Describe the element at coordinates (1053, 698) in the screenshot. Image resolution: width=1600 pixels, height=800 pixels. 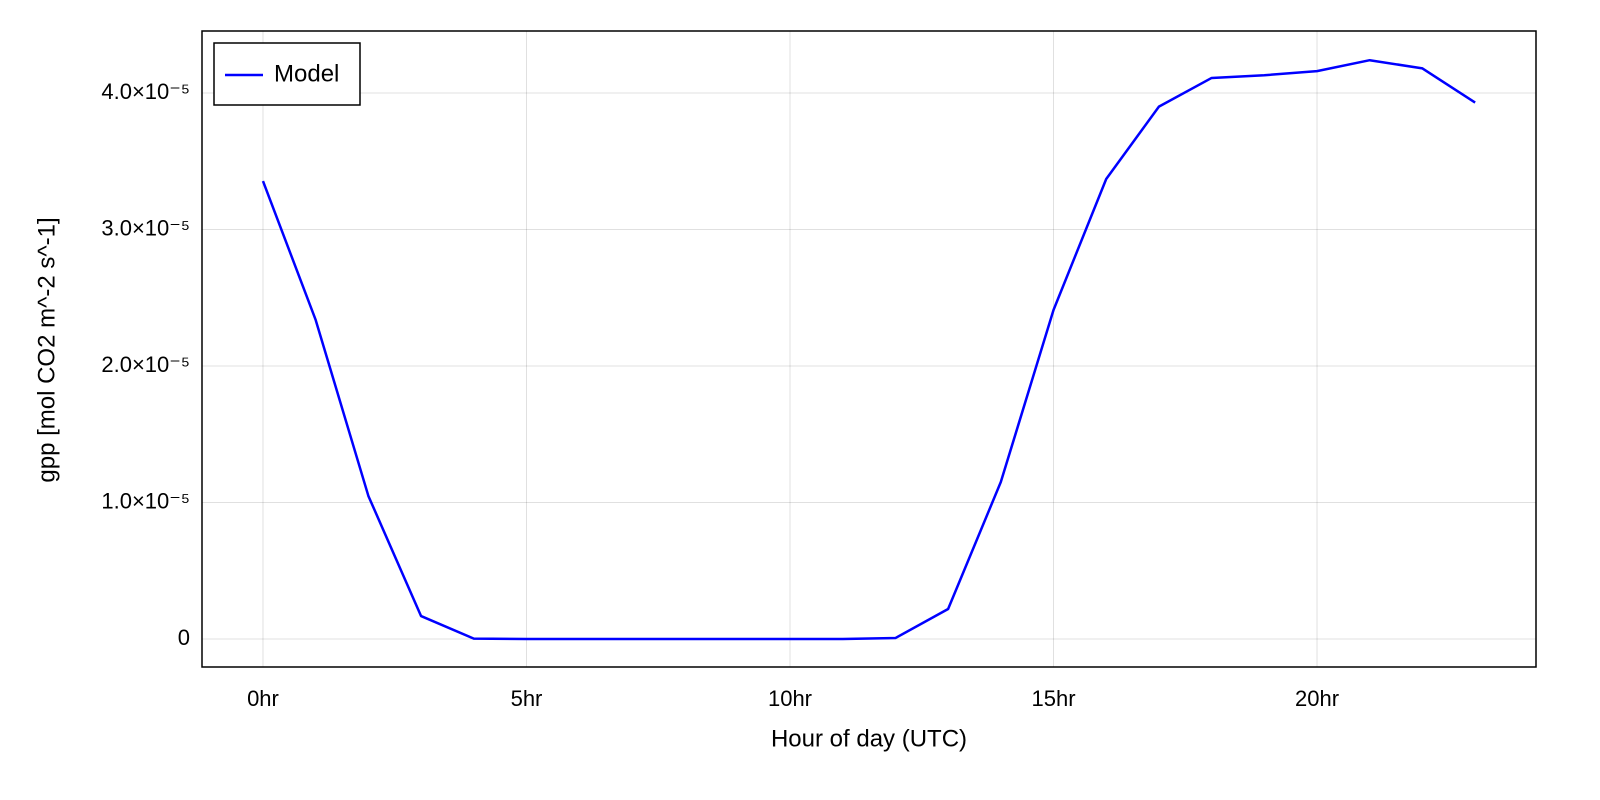
I see `x-tick-label: 15hr` at that location.